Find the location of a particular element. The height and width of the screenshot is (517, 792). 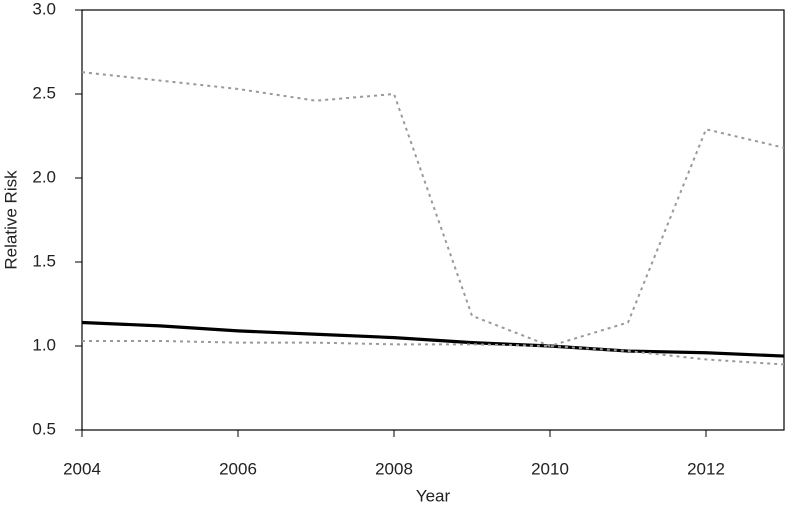

x-tick-label: 2006 is located at coordinates (238, 468).